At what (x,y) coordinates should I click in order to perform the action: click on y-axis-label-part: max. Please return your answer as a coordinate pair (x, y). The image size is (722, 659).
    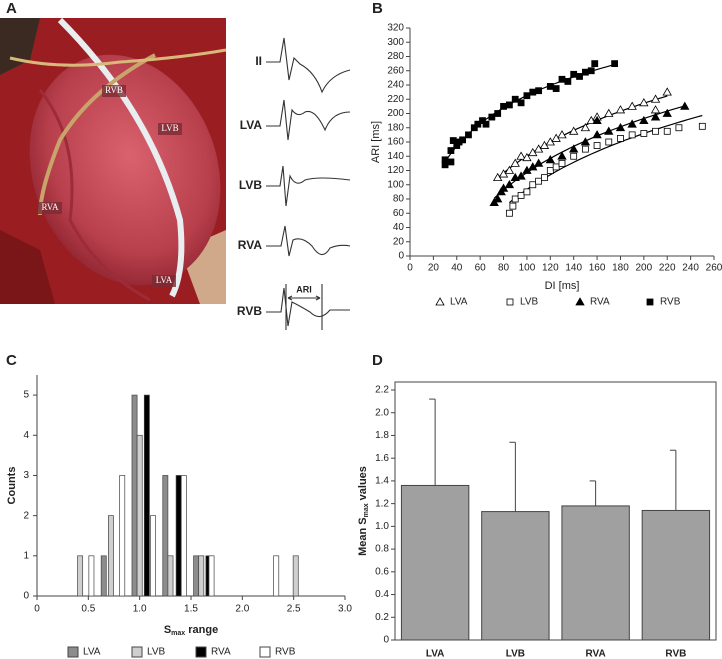
    Looking at the image, I should click on (366, 510).